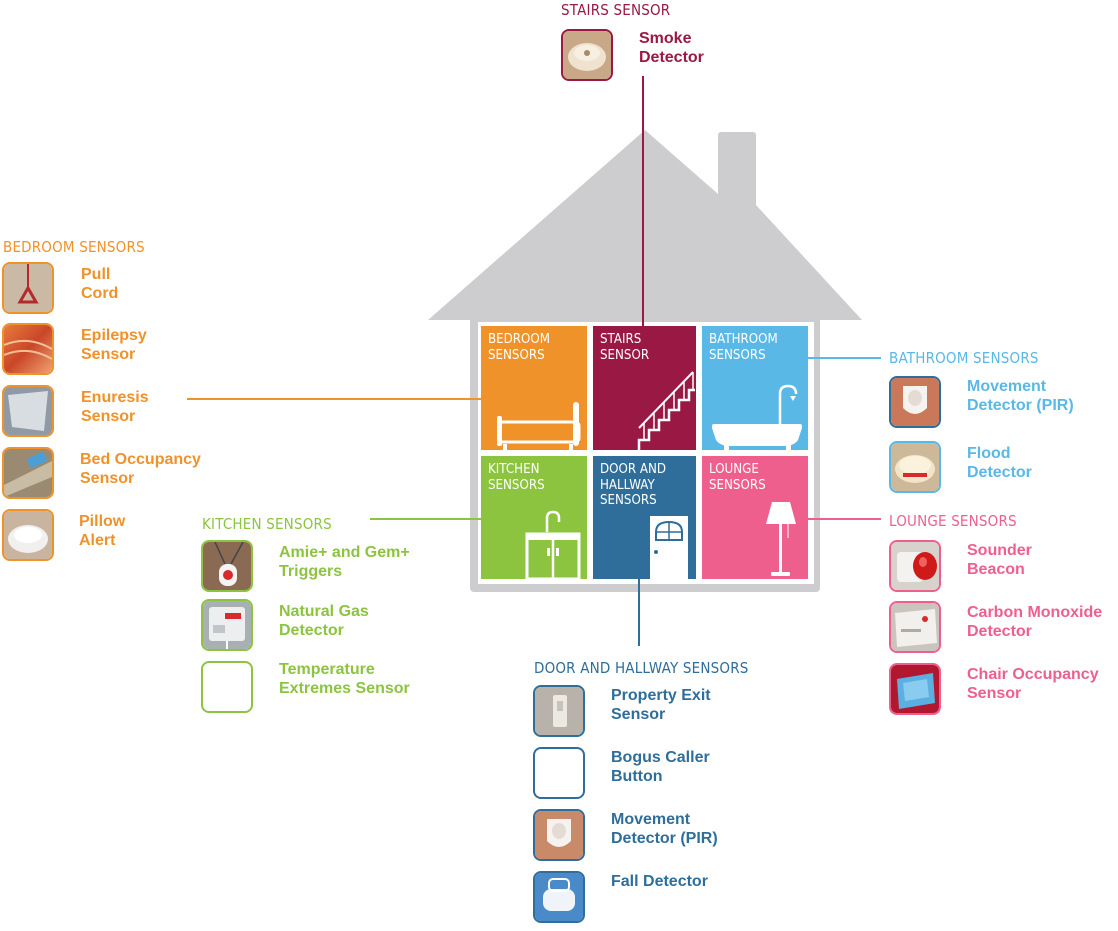 The height and width of the screenshot is (931, 1118). I want to click on gas-detector-icon, so click(227, 625).